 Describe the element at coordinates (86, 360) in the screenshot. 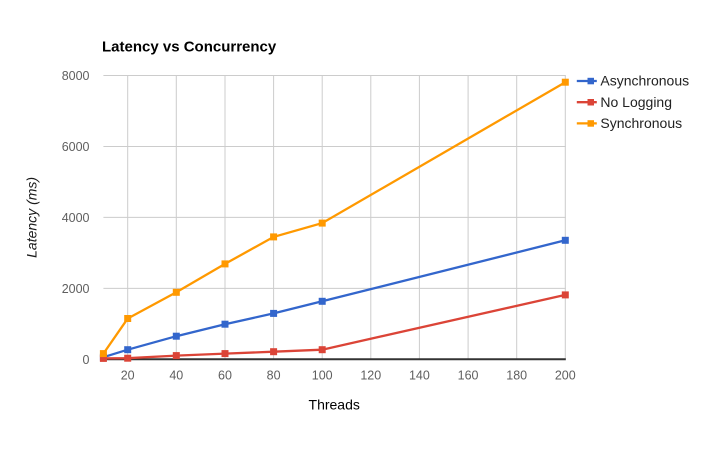

I see `svg-text: 0` at that location.